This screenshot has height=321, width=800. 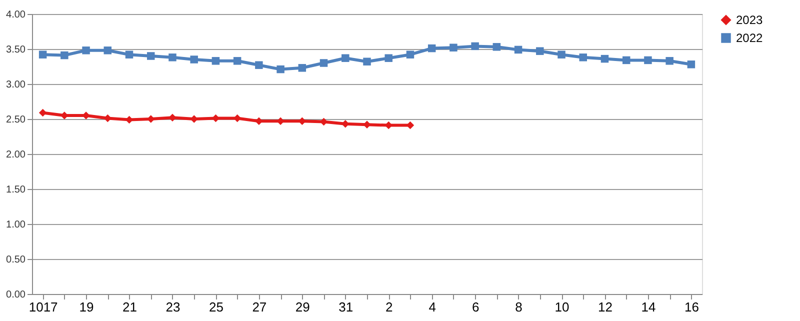 I want to click on y-tick-label: 0.00, so click(x=16, y=295).